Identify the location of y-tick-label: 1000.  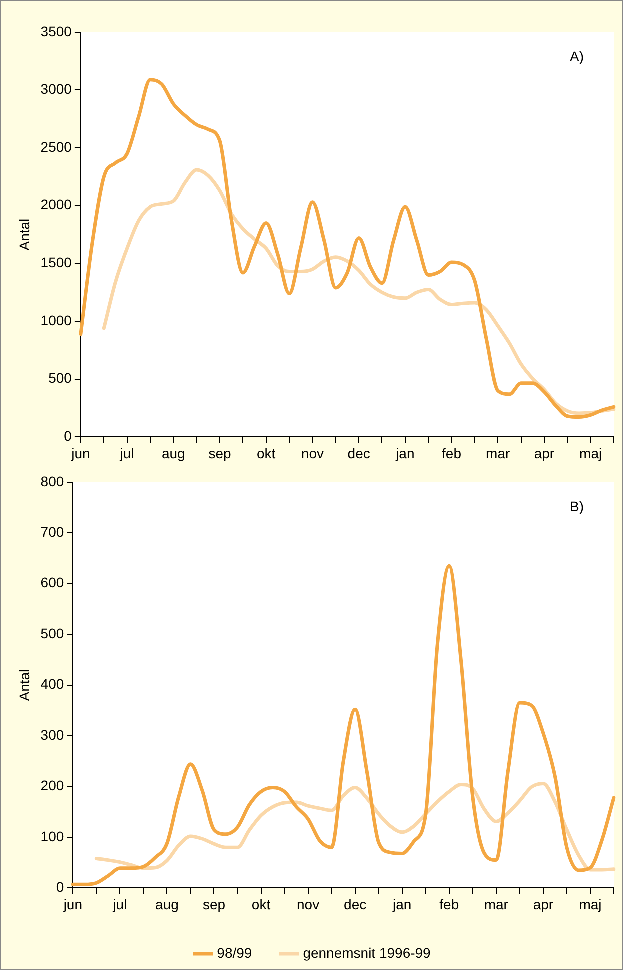
(56, 320).